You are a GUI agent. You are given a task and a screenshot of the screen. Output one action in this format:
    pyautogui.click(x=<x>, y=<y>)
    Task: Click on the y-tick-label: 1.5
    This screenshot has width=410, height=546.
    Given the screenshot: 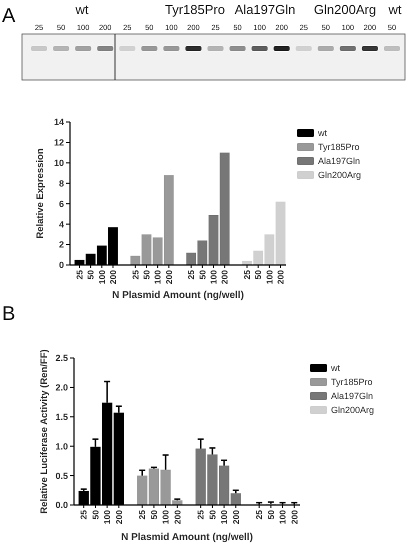 What is the action you would take?
    pyautogui.click(x=61, y=417)
    